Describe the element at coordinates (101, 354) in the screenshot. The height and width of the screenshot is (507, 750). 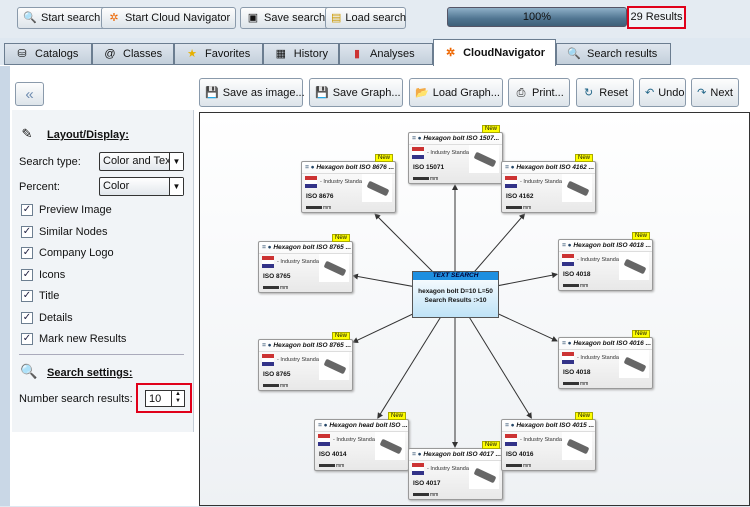
I see `divider` at that location.